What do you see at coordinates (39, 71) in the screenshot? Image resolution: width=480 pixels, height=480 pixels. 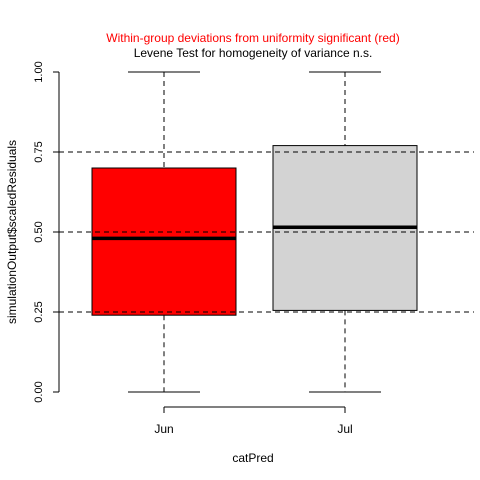 I see `y-tick-label: 1.00` at bounding box center [39, 71].